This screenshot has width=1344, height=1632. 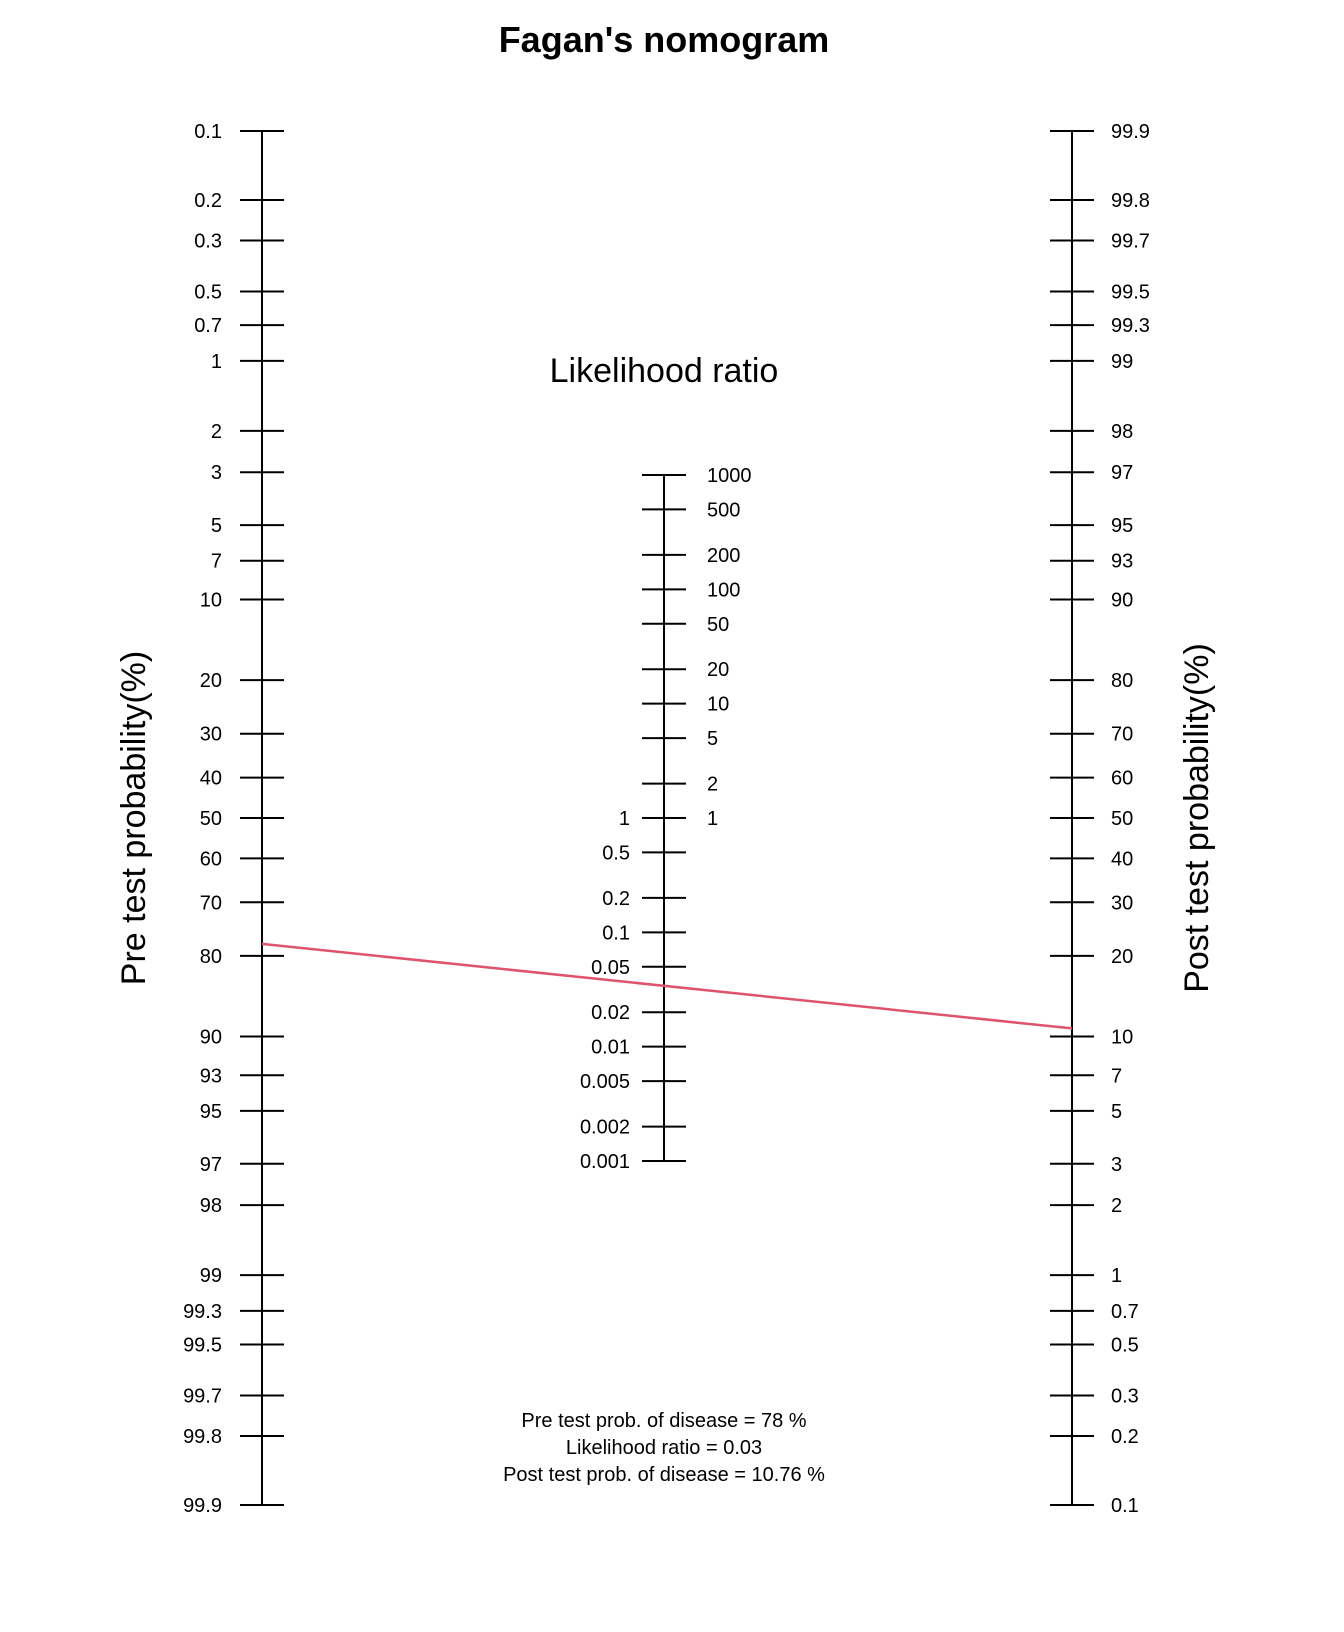 I want to click on post-axis-tick-label-7: 7, so click(x=1116, y=1076).